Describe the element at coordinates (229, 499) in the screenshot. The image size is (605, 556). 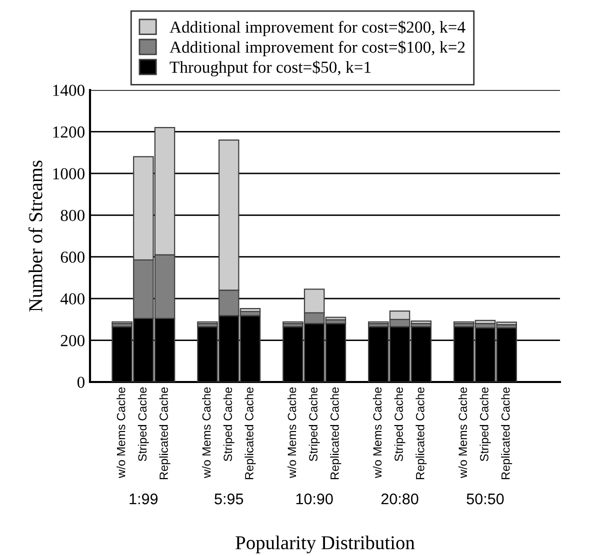
I see `text: 5:95` at that location.